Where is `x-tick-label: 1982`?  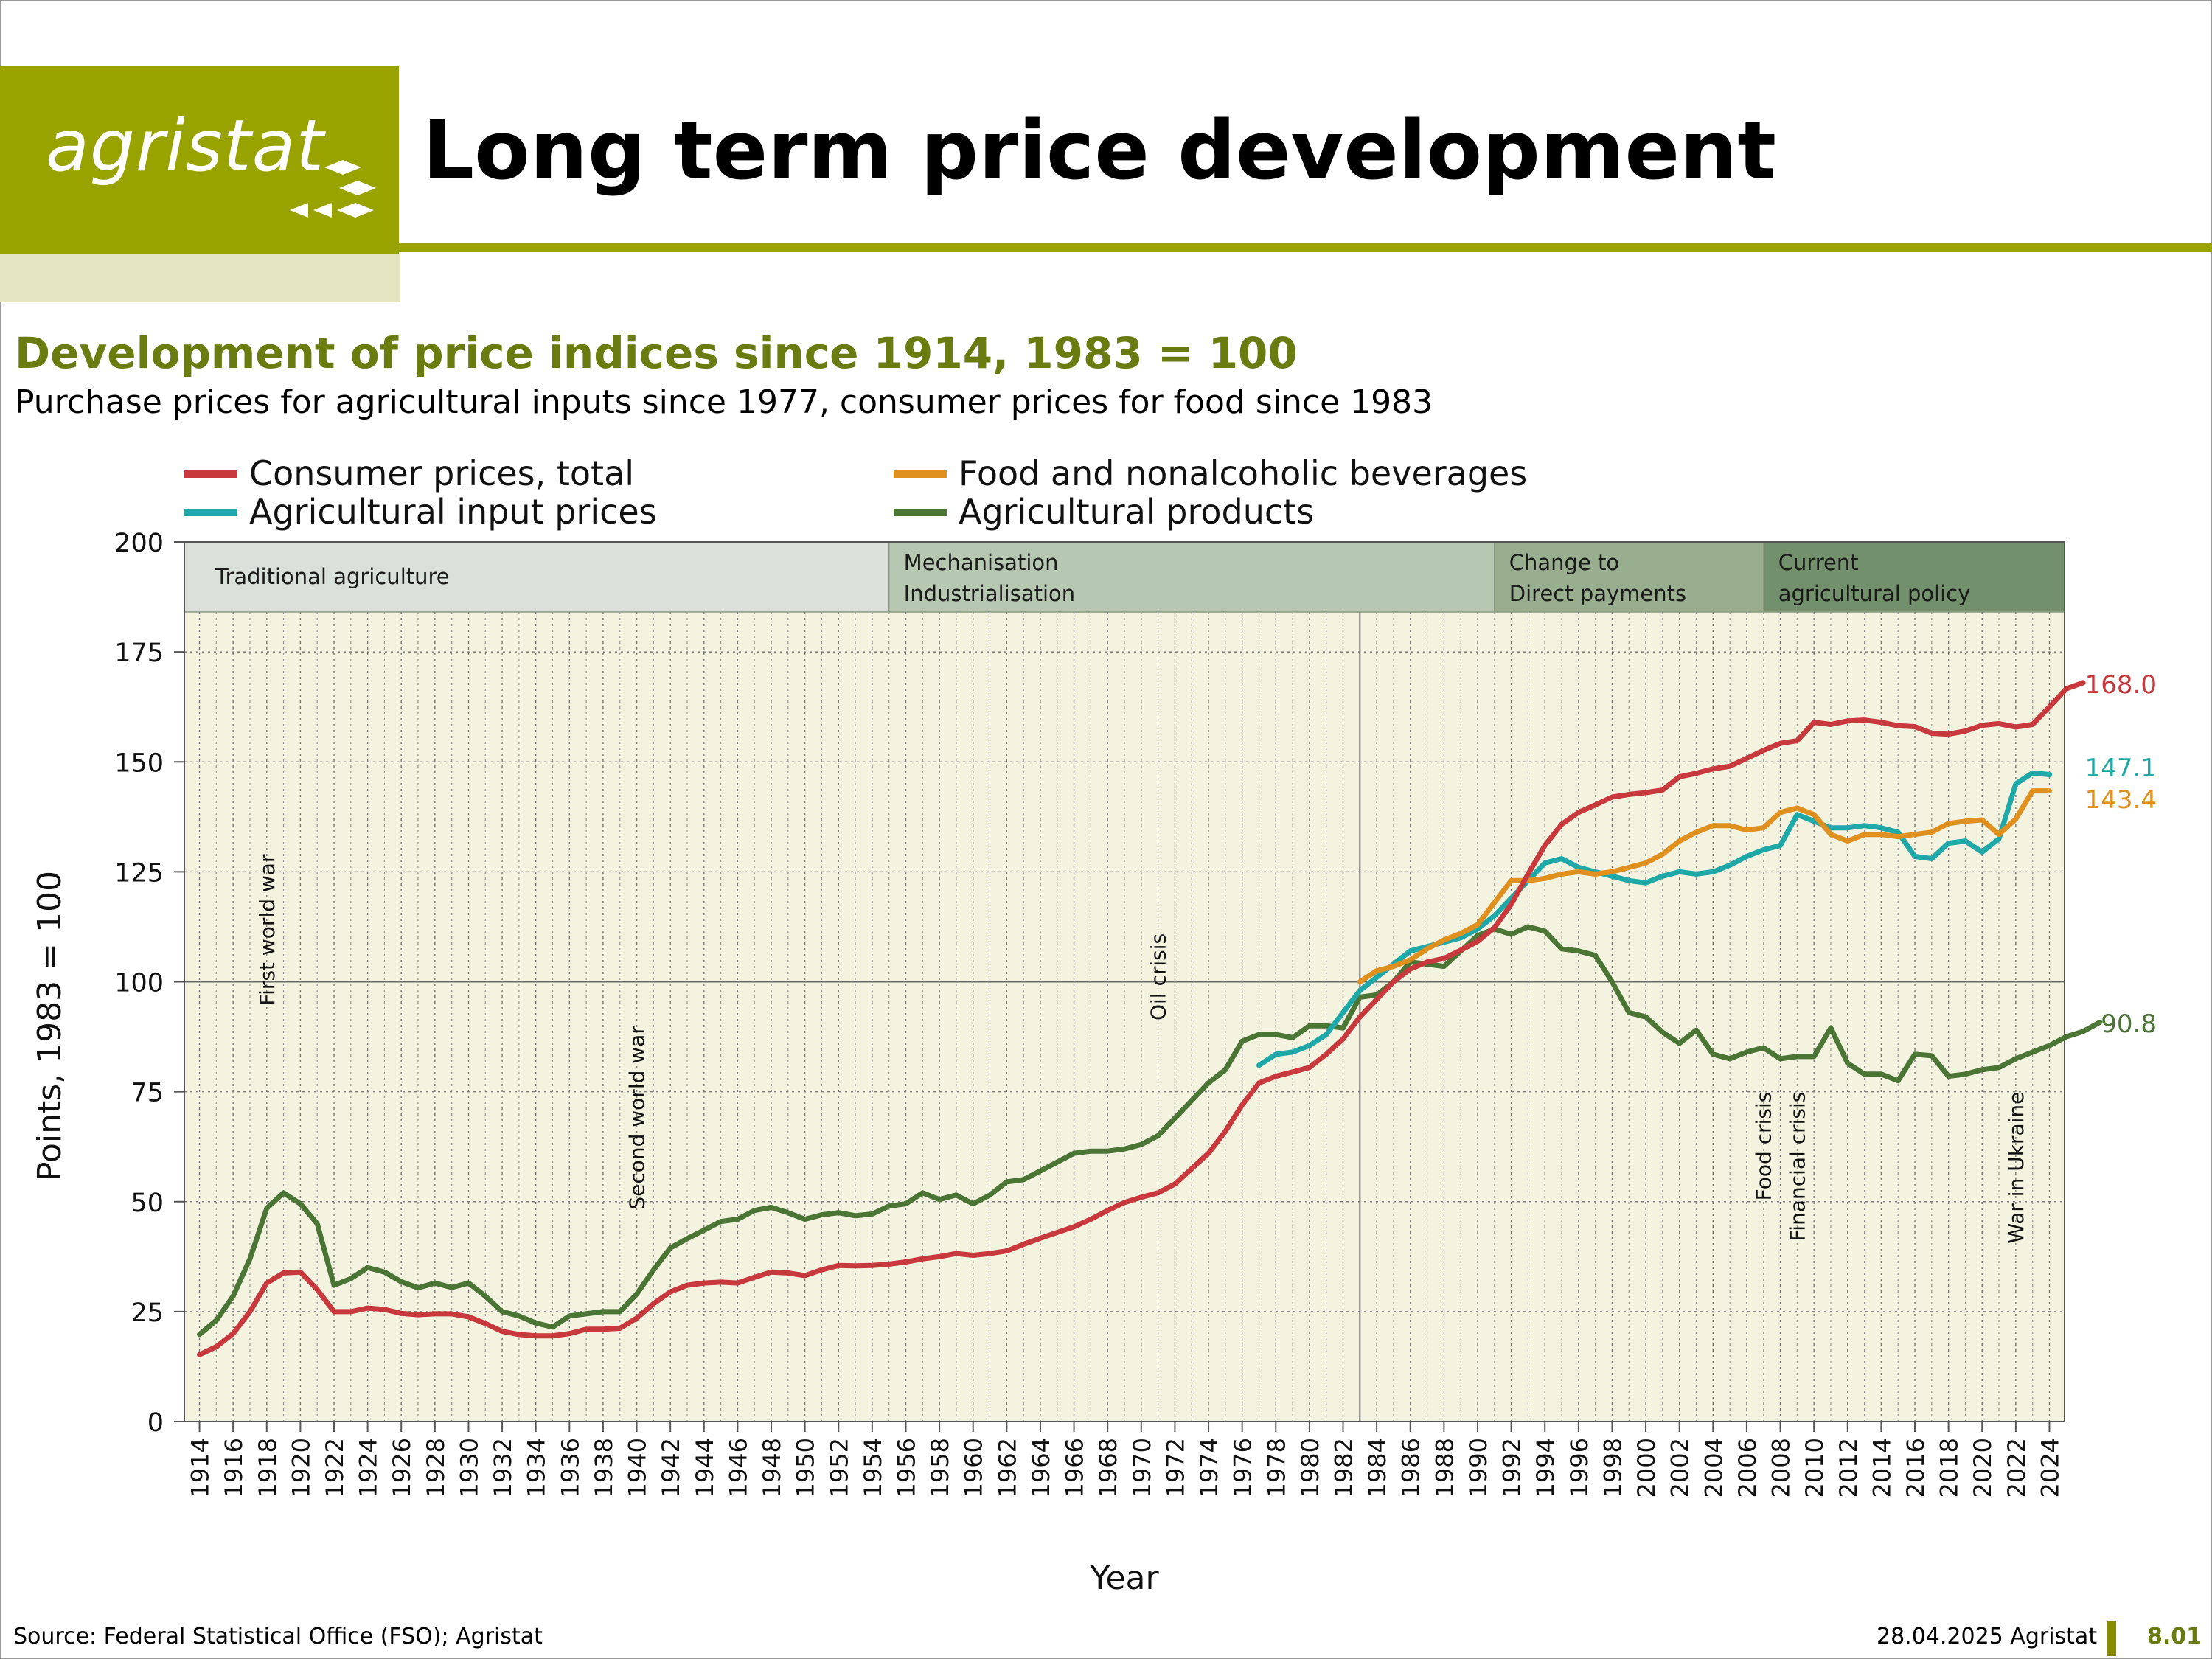
x-tick-label: 1982 is located at coordinates (1344, 1468).